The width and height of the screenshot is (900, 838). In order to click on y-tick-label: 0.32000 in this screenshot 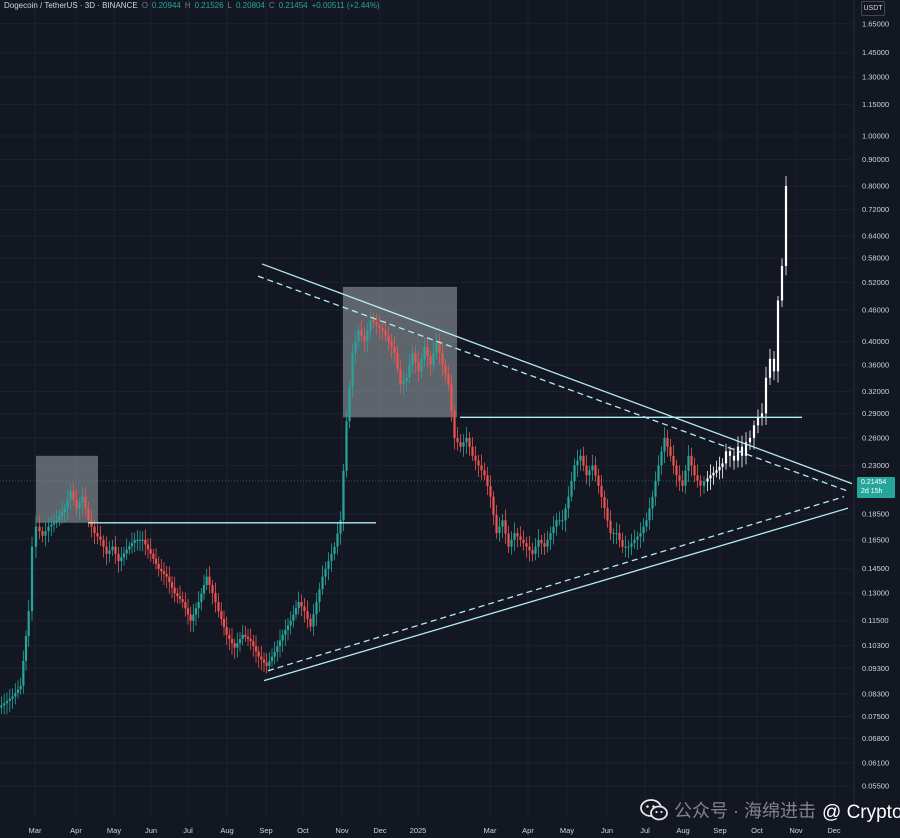, I will do `click(875, 391)`.